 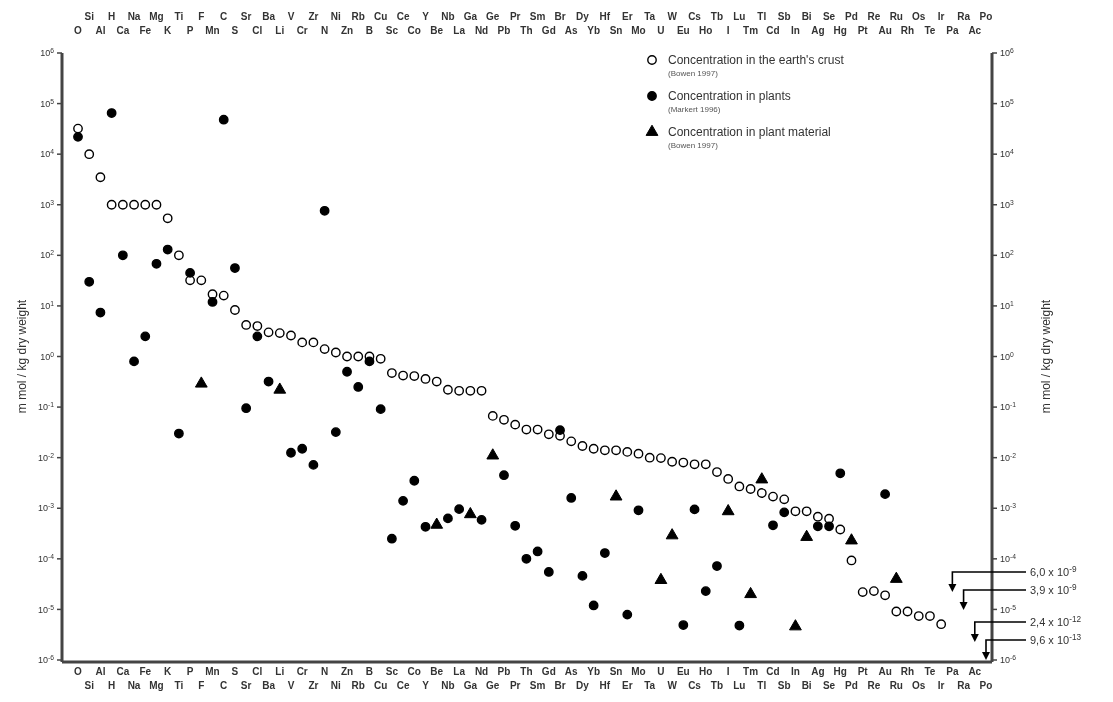 What do you see at coordinates (661, 671) in the screenshot?
I see `x-tick-label: U` at bounding box center [661, 671].